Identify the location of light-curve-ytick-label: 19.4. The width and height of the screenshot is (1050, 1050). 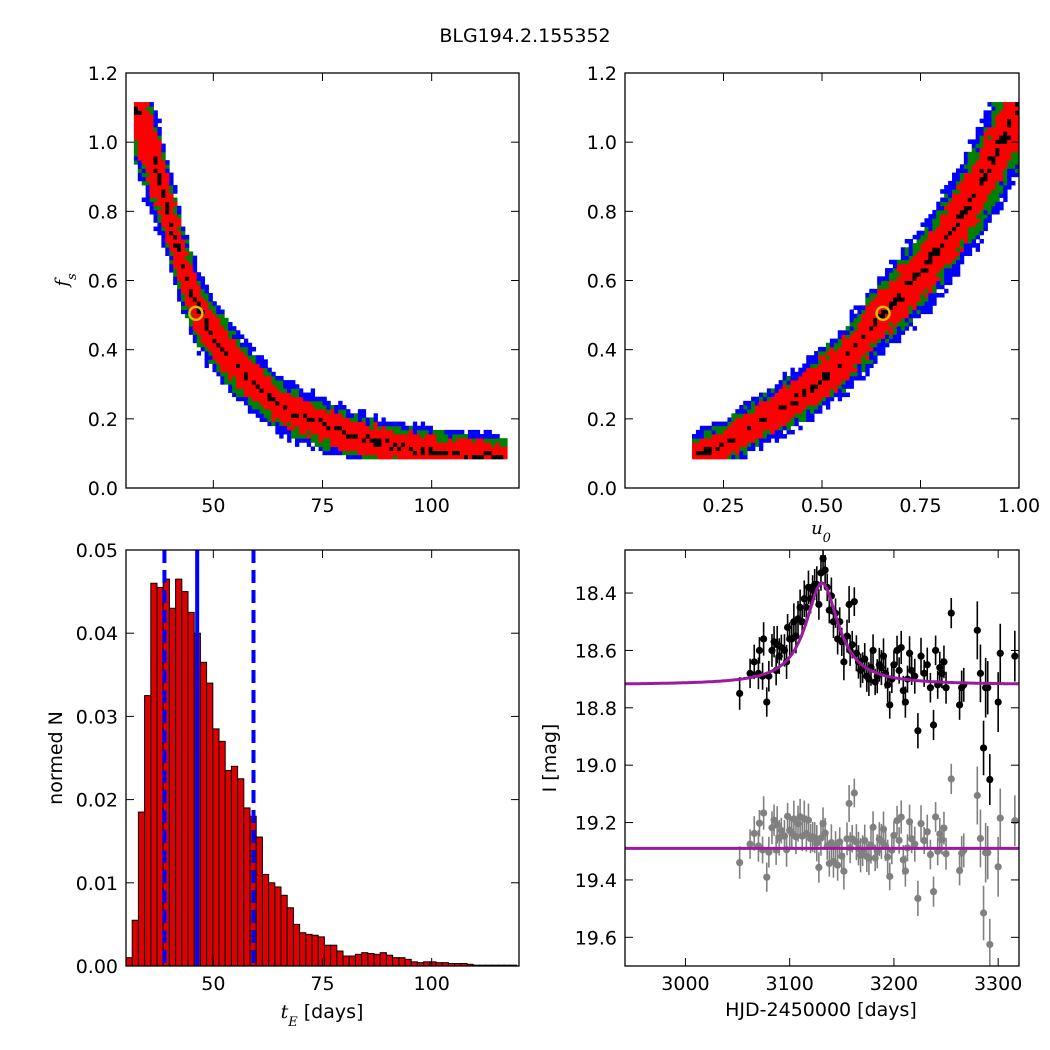
(596, 881).